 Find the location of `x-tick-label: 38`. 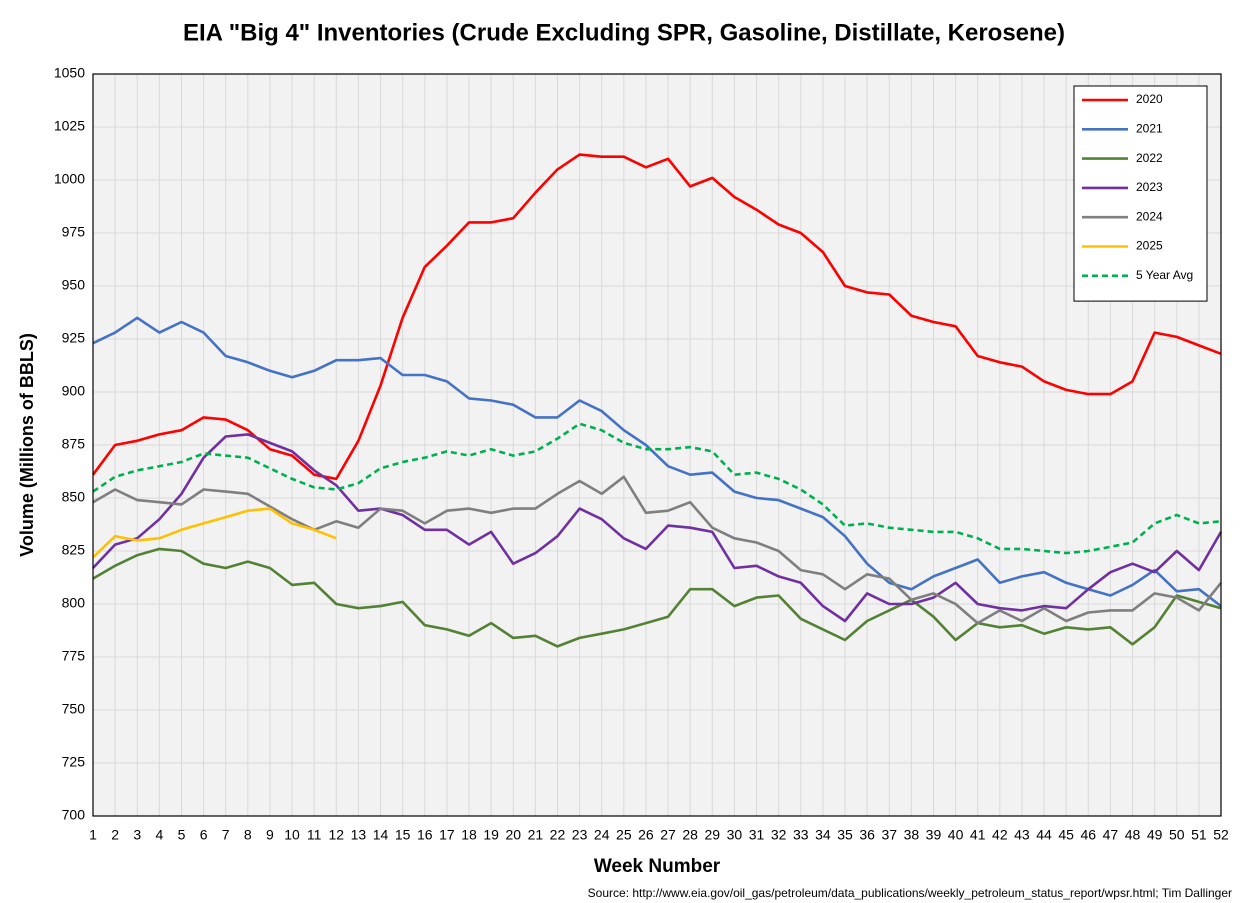

x-tick-label: 38 is located at coordinates (912, 835).